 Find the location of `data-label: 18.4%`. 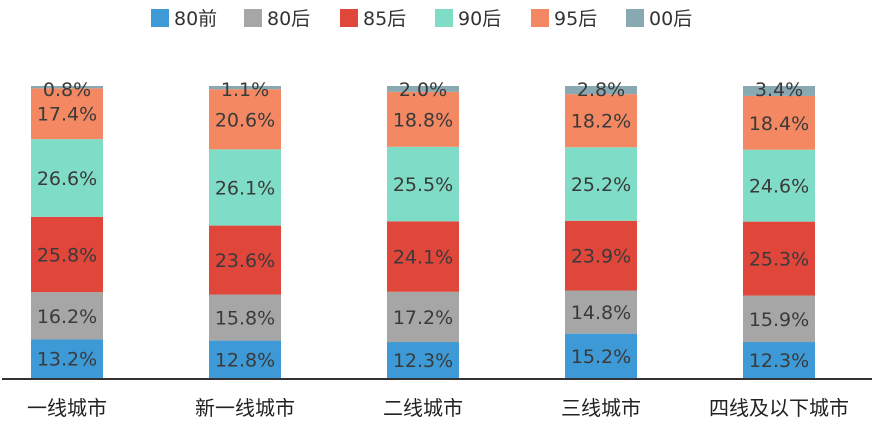

data-label: 18.4% is located at coordinates (779, 124).